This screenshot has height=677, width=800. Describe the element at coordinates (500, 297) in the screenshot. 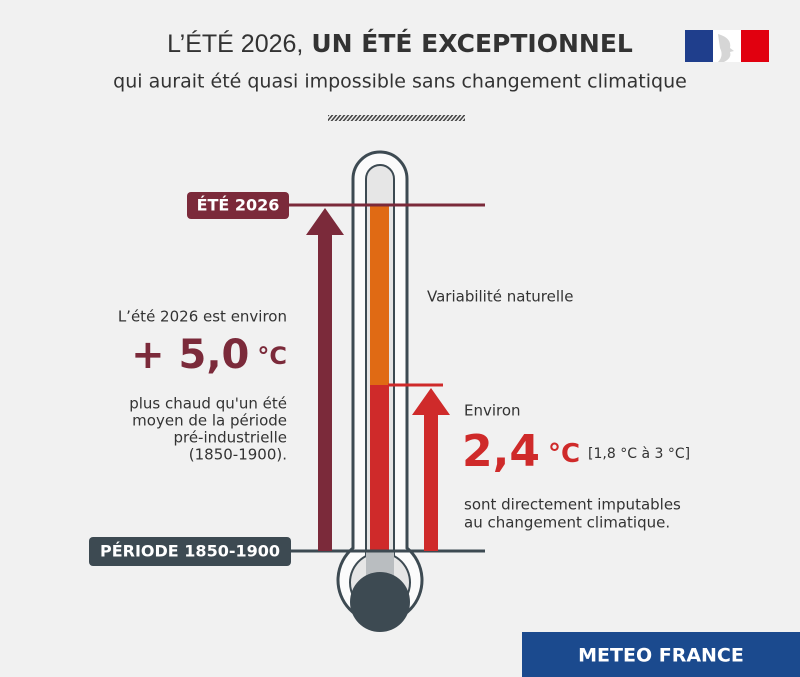

I see `variability-label: Variabilité naturelle` at that location.